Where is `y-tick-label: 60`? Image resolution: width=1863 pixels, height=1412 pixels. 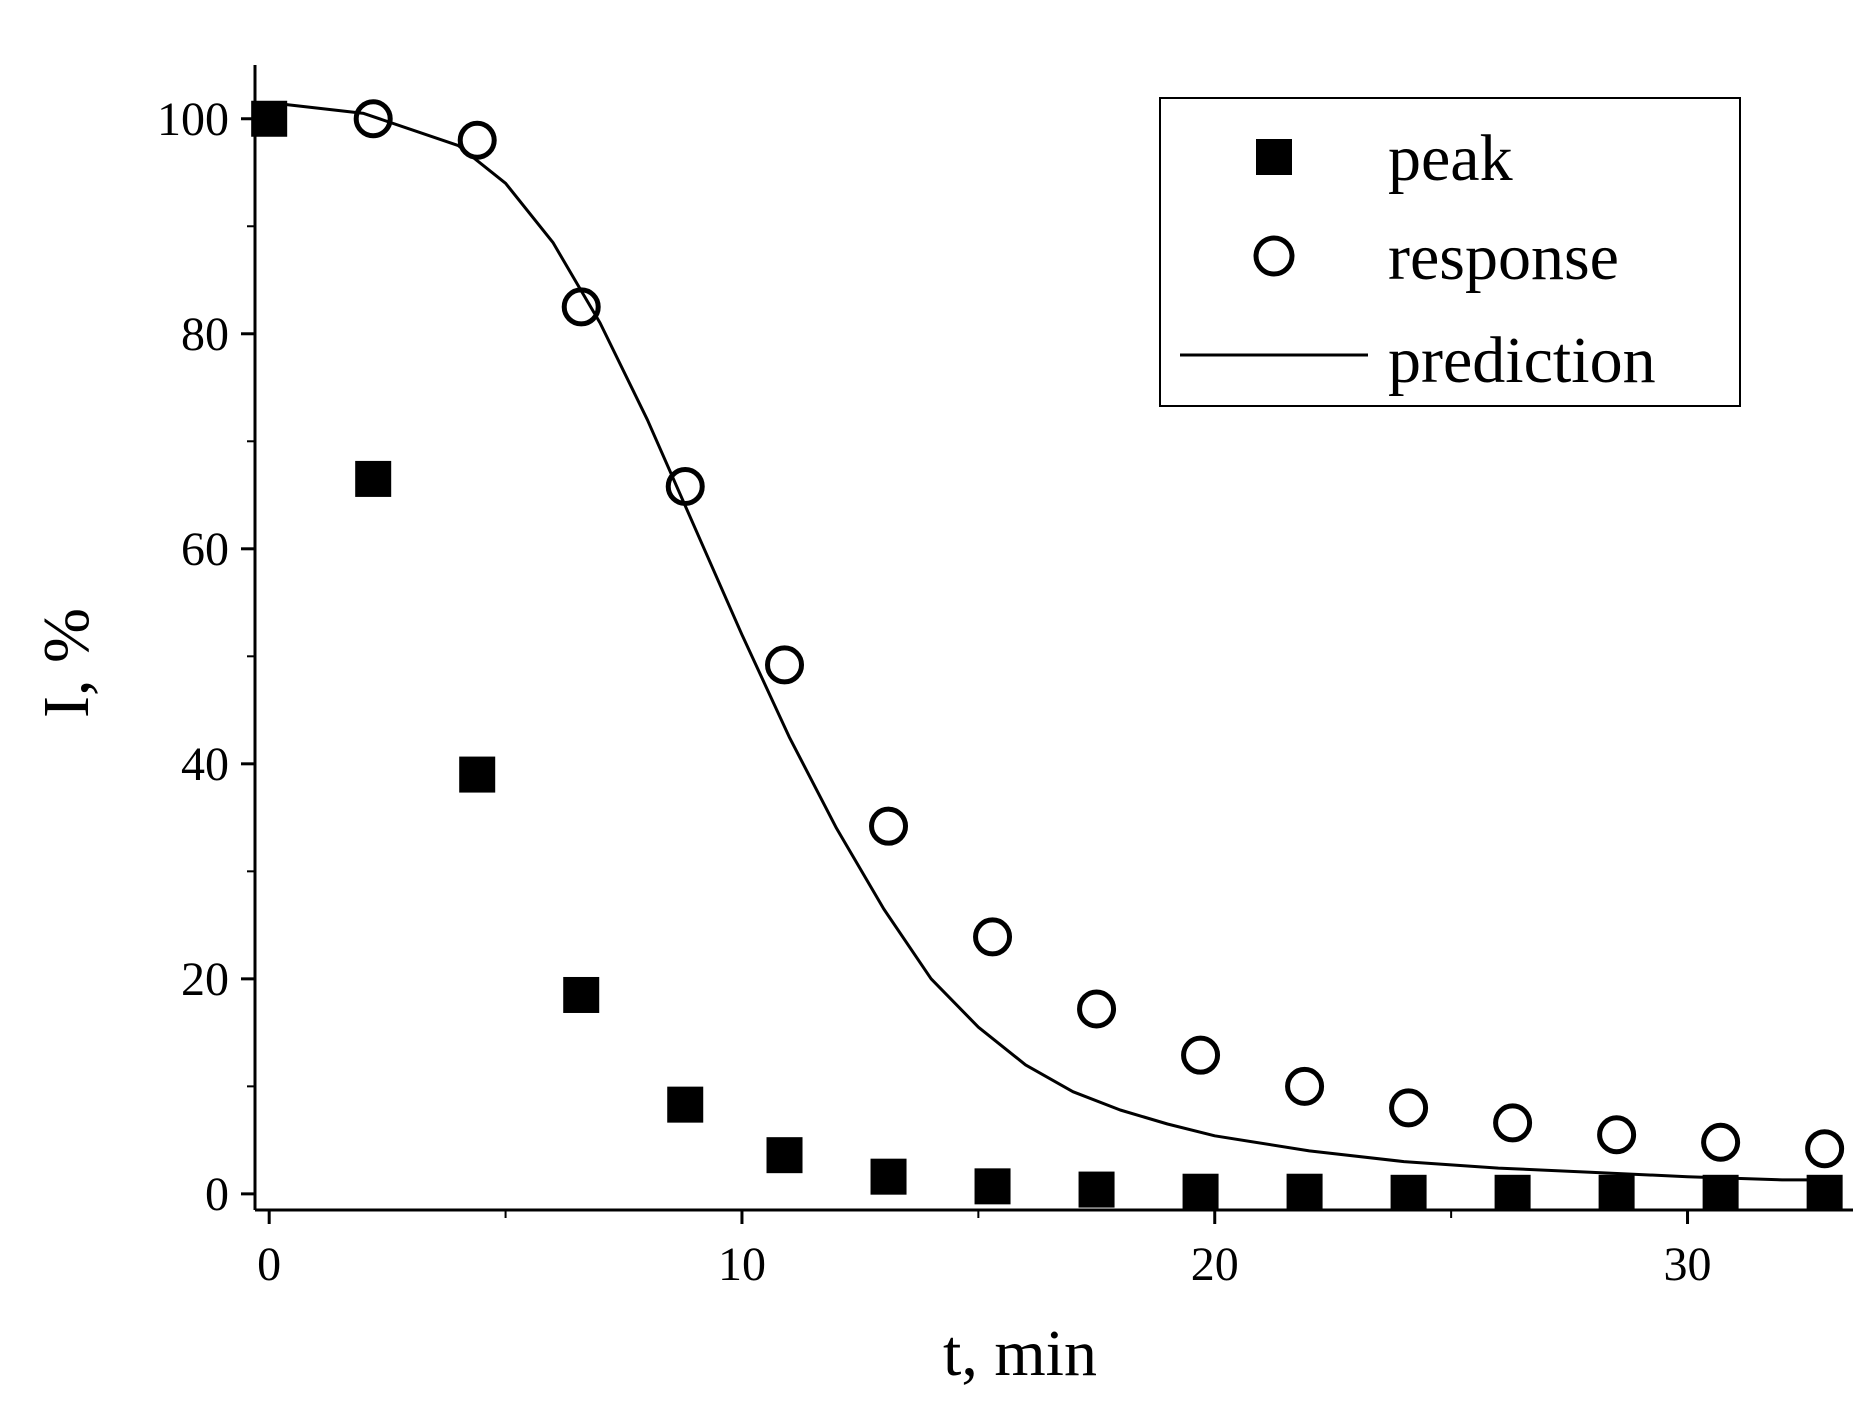
y-tick-label: 60 is located at coordinates (205, 549).